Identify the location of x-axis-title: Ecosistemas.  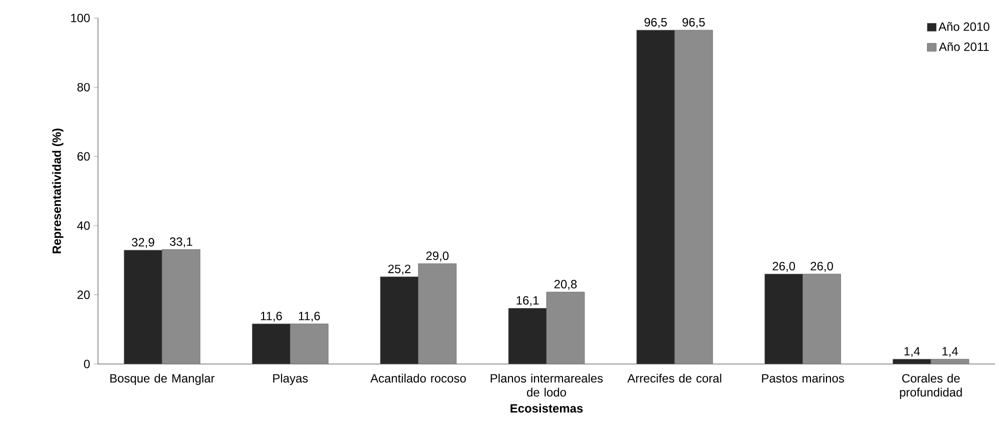
(546, 408).